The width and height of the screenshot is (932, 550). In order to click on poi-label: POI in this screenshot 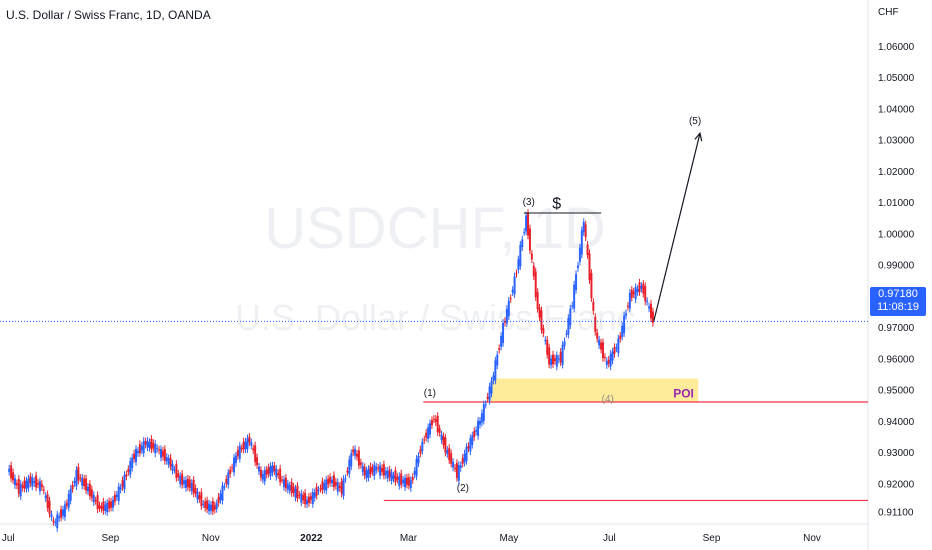, I will do `click(683, 393)`.